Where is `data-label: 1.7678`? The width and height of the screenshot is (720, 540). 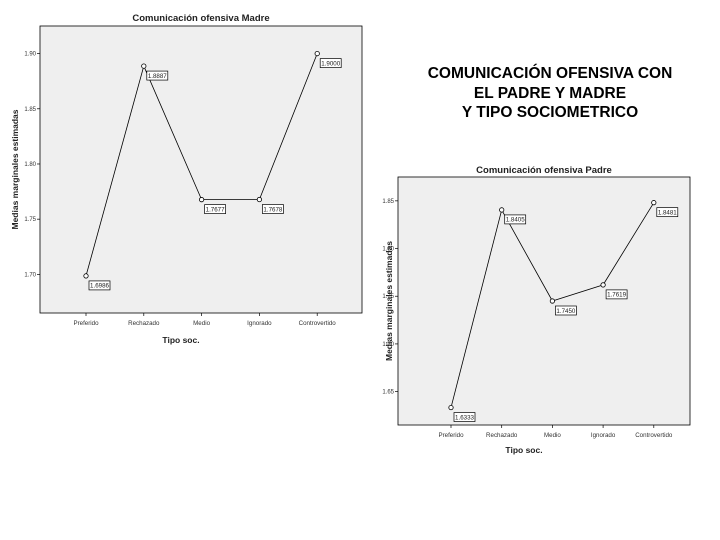 data-label: 1.7678 is located at coordinates (272, 209).